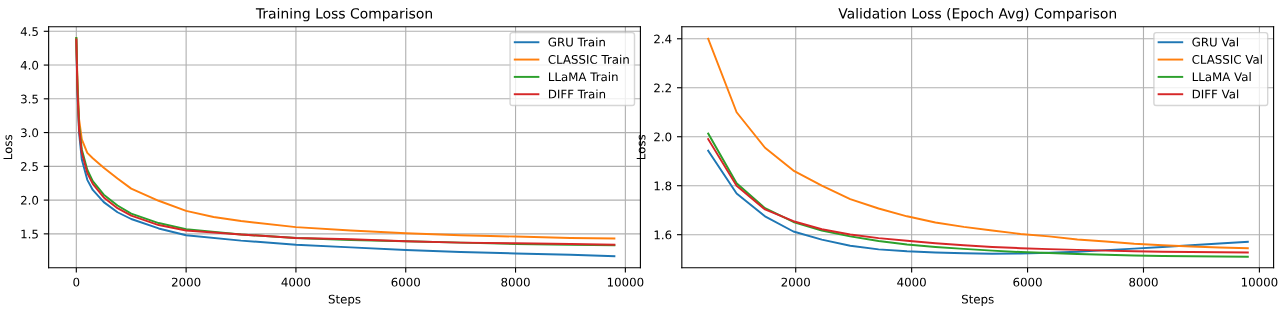 Image resolution: width=1280 pixels, height=315 pixels. I want to click on legend-label: DIFF Train, so click(577, 94).